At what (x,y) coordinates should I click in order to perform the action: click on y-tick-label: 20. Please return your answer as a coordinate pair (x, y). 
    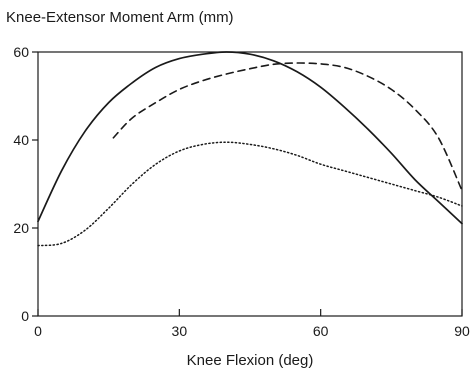
    Looking at the image, I should click on (21, 228).